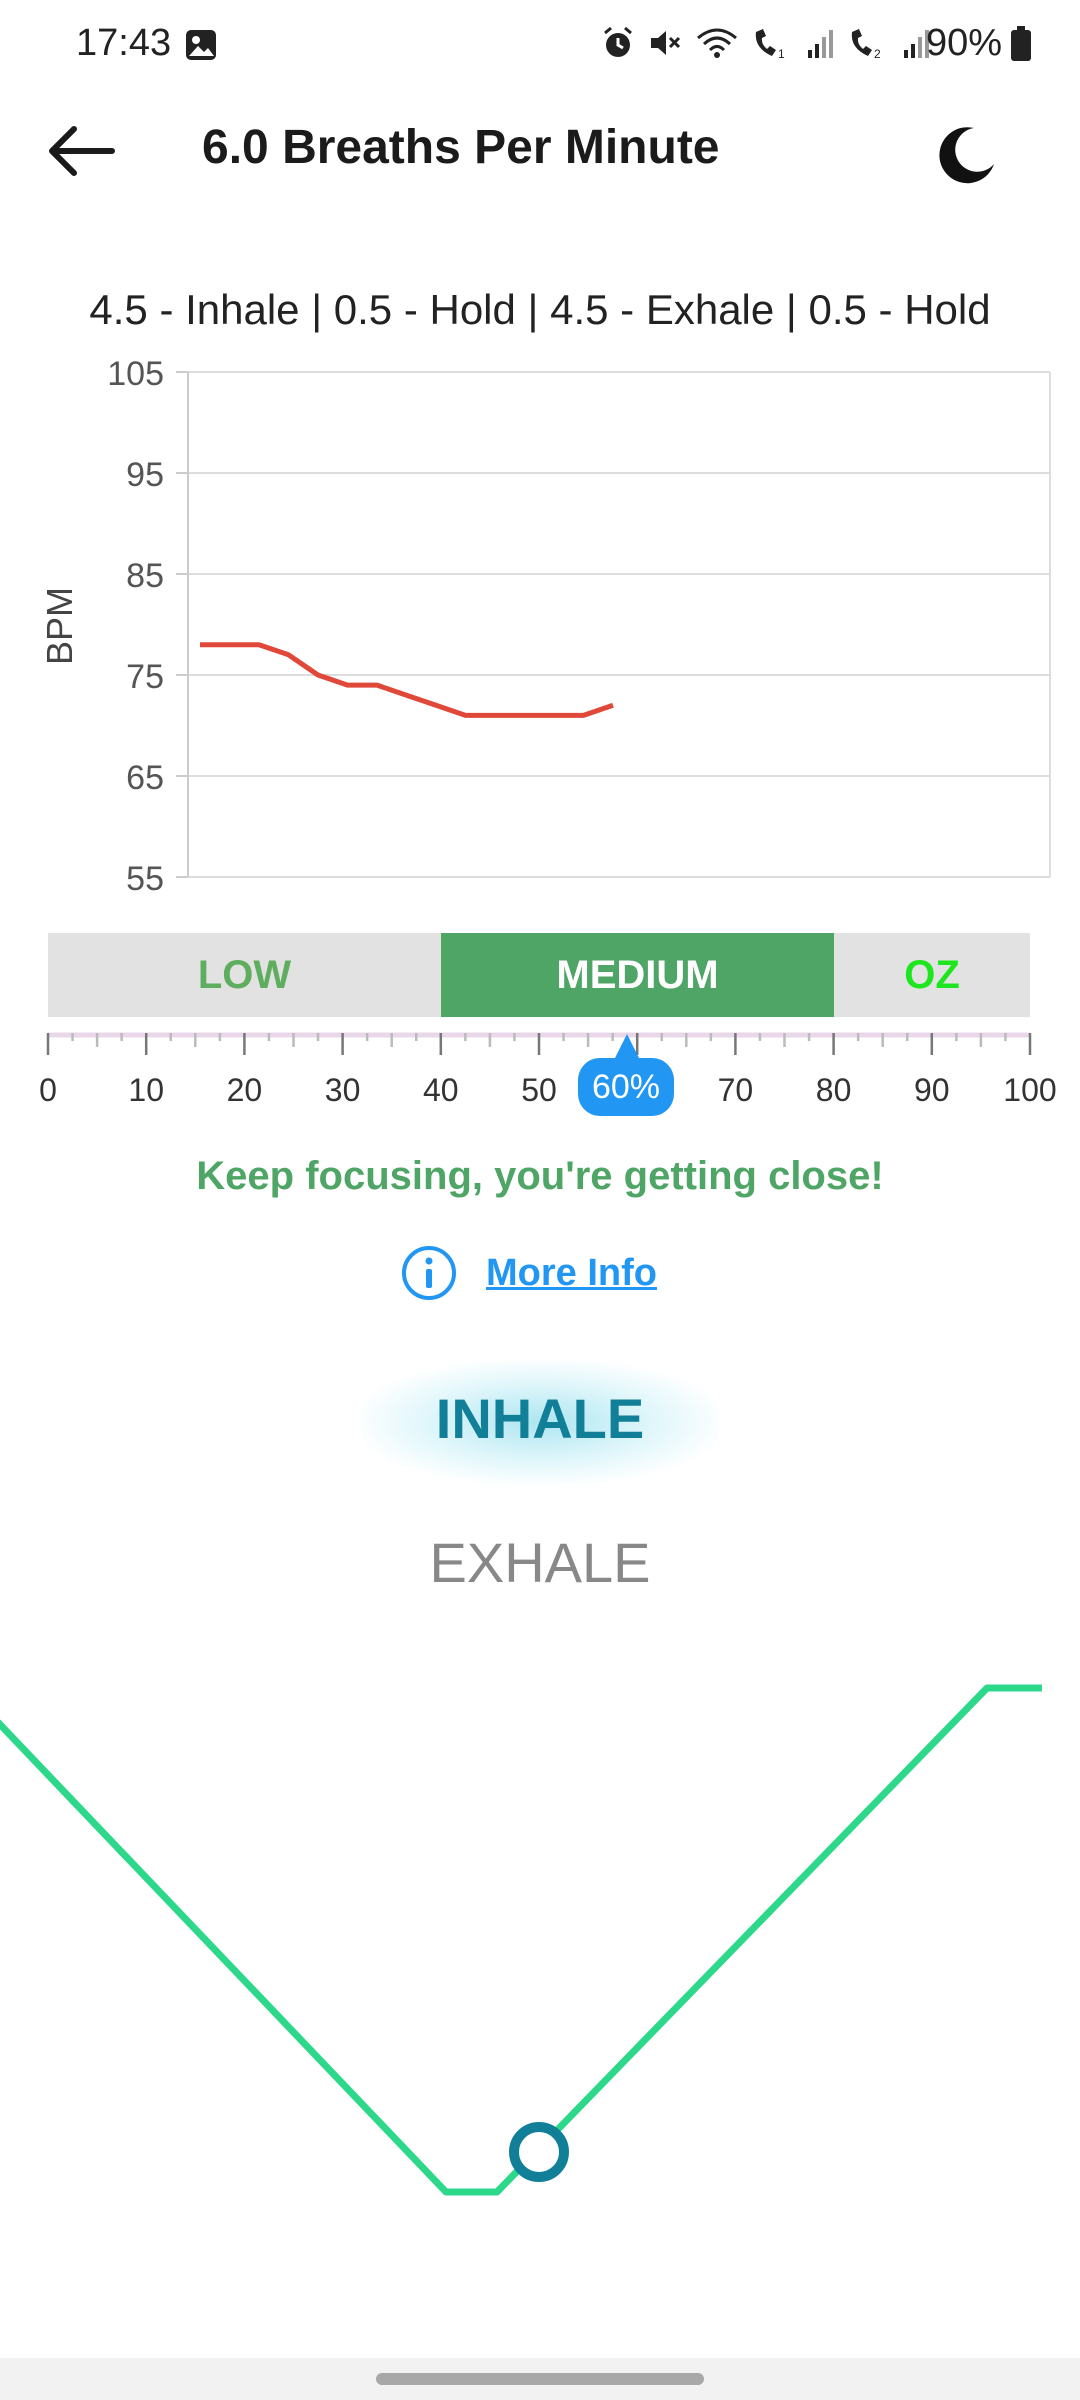  Describe the element at coordinates (441, 1090) in the screenshot. I see `scale-label: 40` at that location.